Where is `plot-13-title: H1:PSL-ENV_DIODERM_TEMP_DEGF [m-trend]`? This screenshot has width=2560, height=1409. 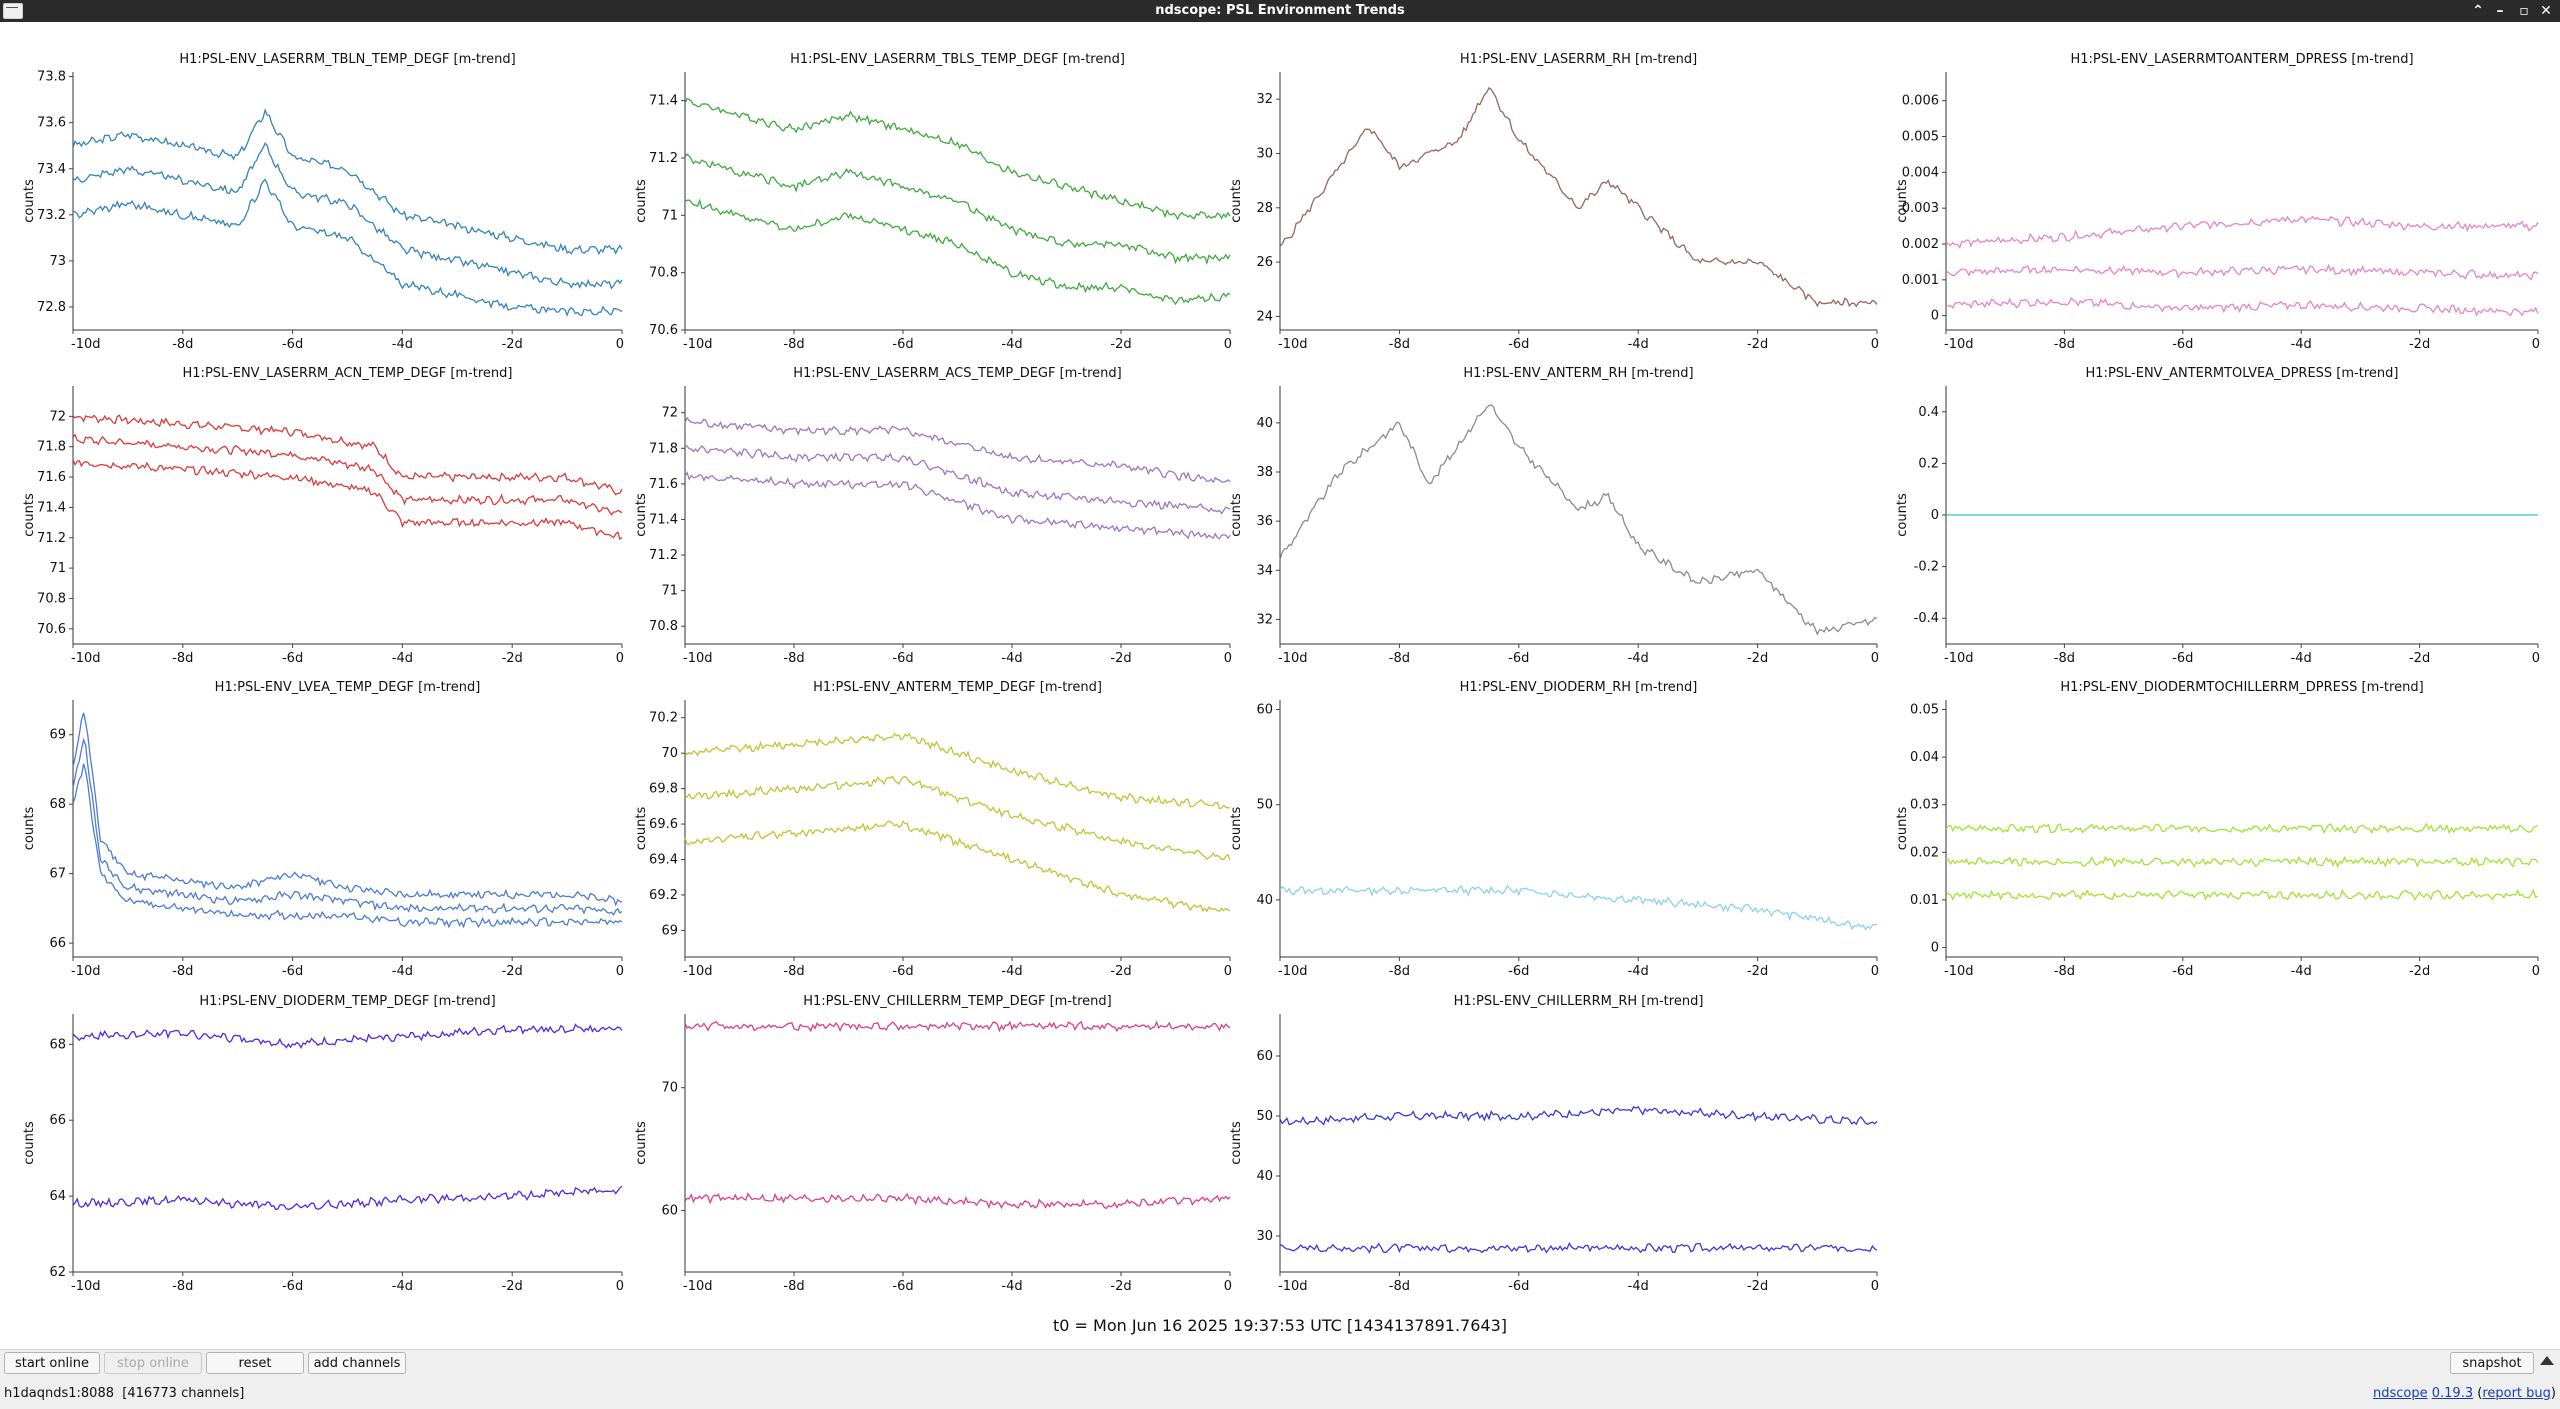
plot-13-title: H1:PSL-ENV_DIODERM_TEMP_DEGF [m-trend] is located at coordinates (347, 1001).